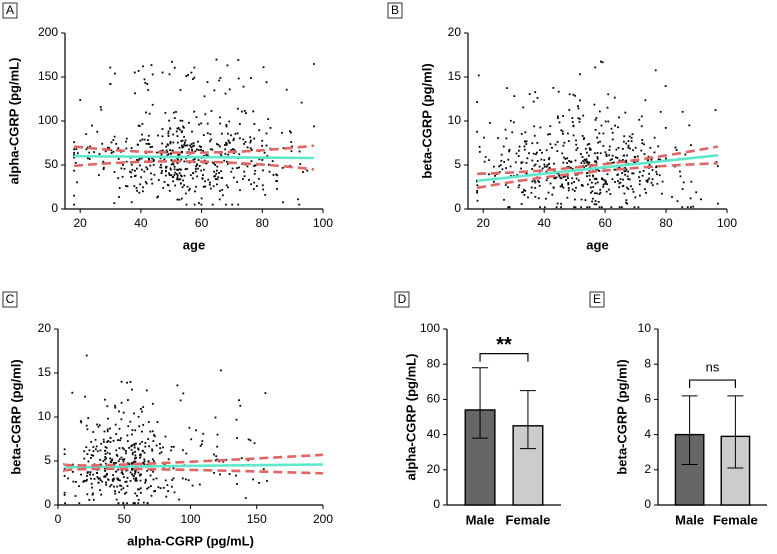  Describe the element at coordinates (597, 175) in the screenshot. I see `ci-lower-line` at that location.